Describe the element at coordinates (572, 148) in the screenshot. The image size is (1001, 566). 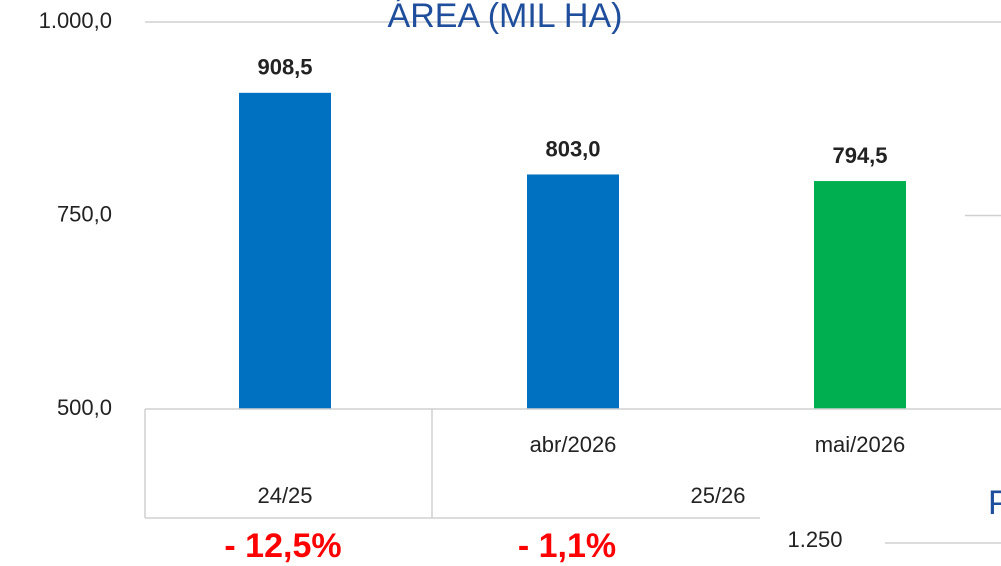
I see `value-label: 803,0` at that location.